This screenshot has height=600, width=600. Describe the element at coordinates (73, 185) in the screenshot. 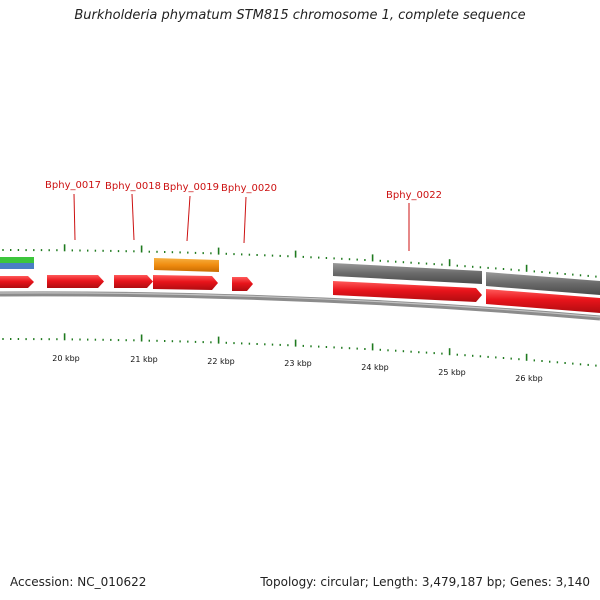

I see `gene-label-bphy-0017: Bphy_0017` at that location.